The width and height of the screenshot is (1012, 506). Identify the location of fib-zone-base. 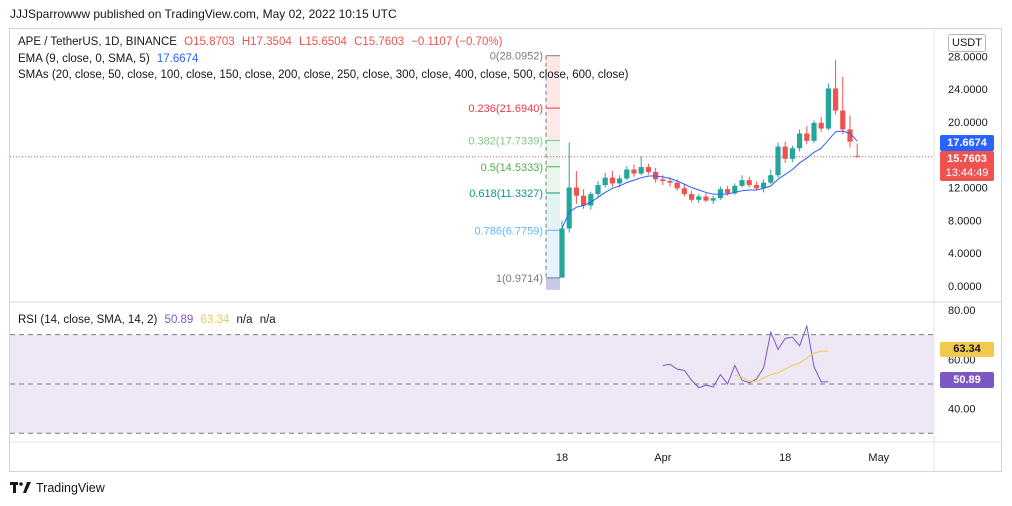
(553, 283).